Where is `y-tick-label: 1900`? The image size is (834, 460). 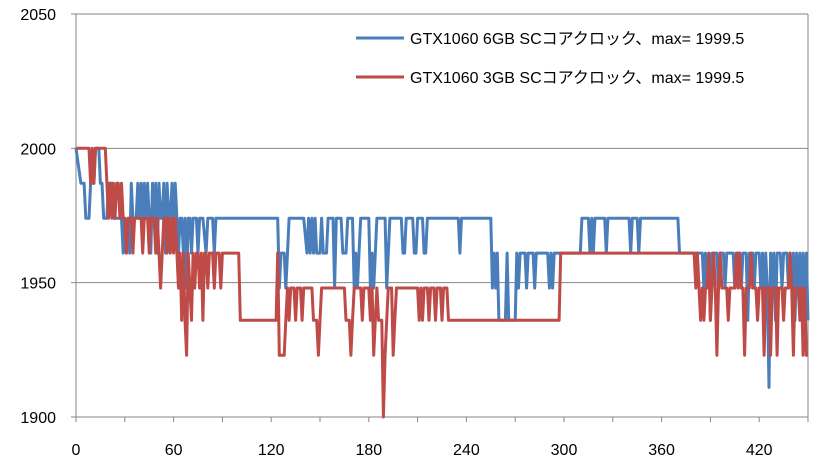 y-tick-label: 1900 is located at coordinates (38, 418).